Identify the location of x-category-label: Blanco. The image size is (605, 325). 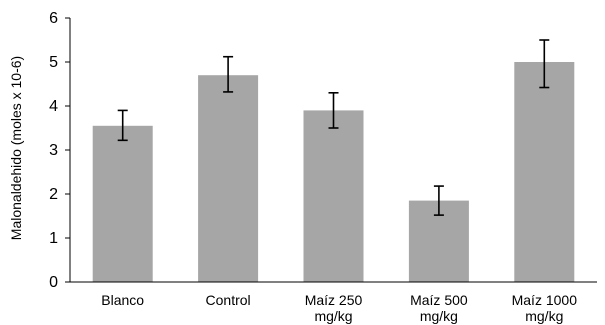
(122, 300).